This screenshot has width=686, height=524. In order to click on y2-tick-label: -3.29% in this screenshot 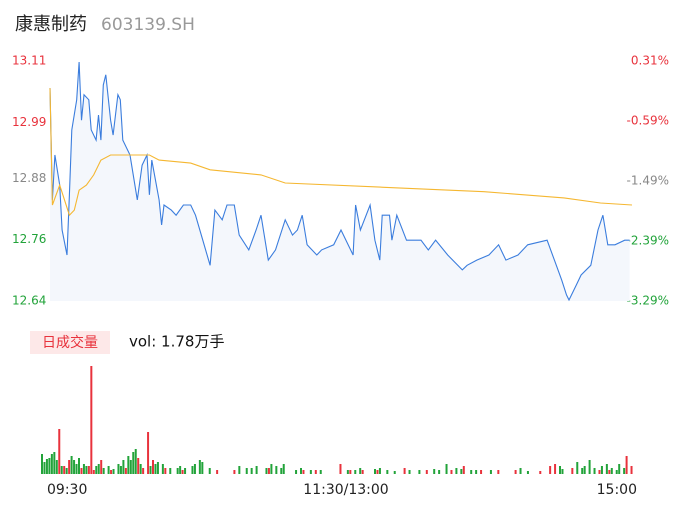, I will do `click(648, 301)`.